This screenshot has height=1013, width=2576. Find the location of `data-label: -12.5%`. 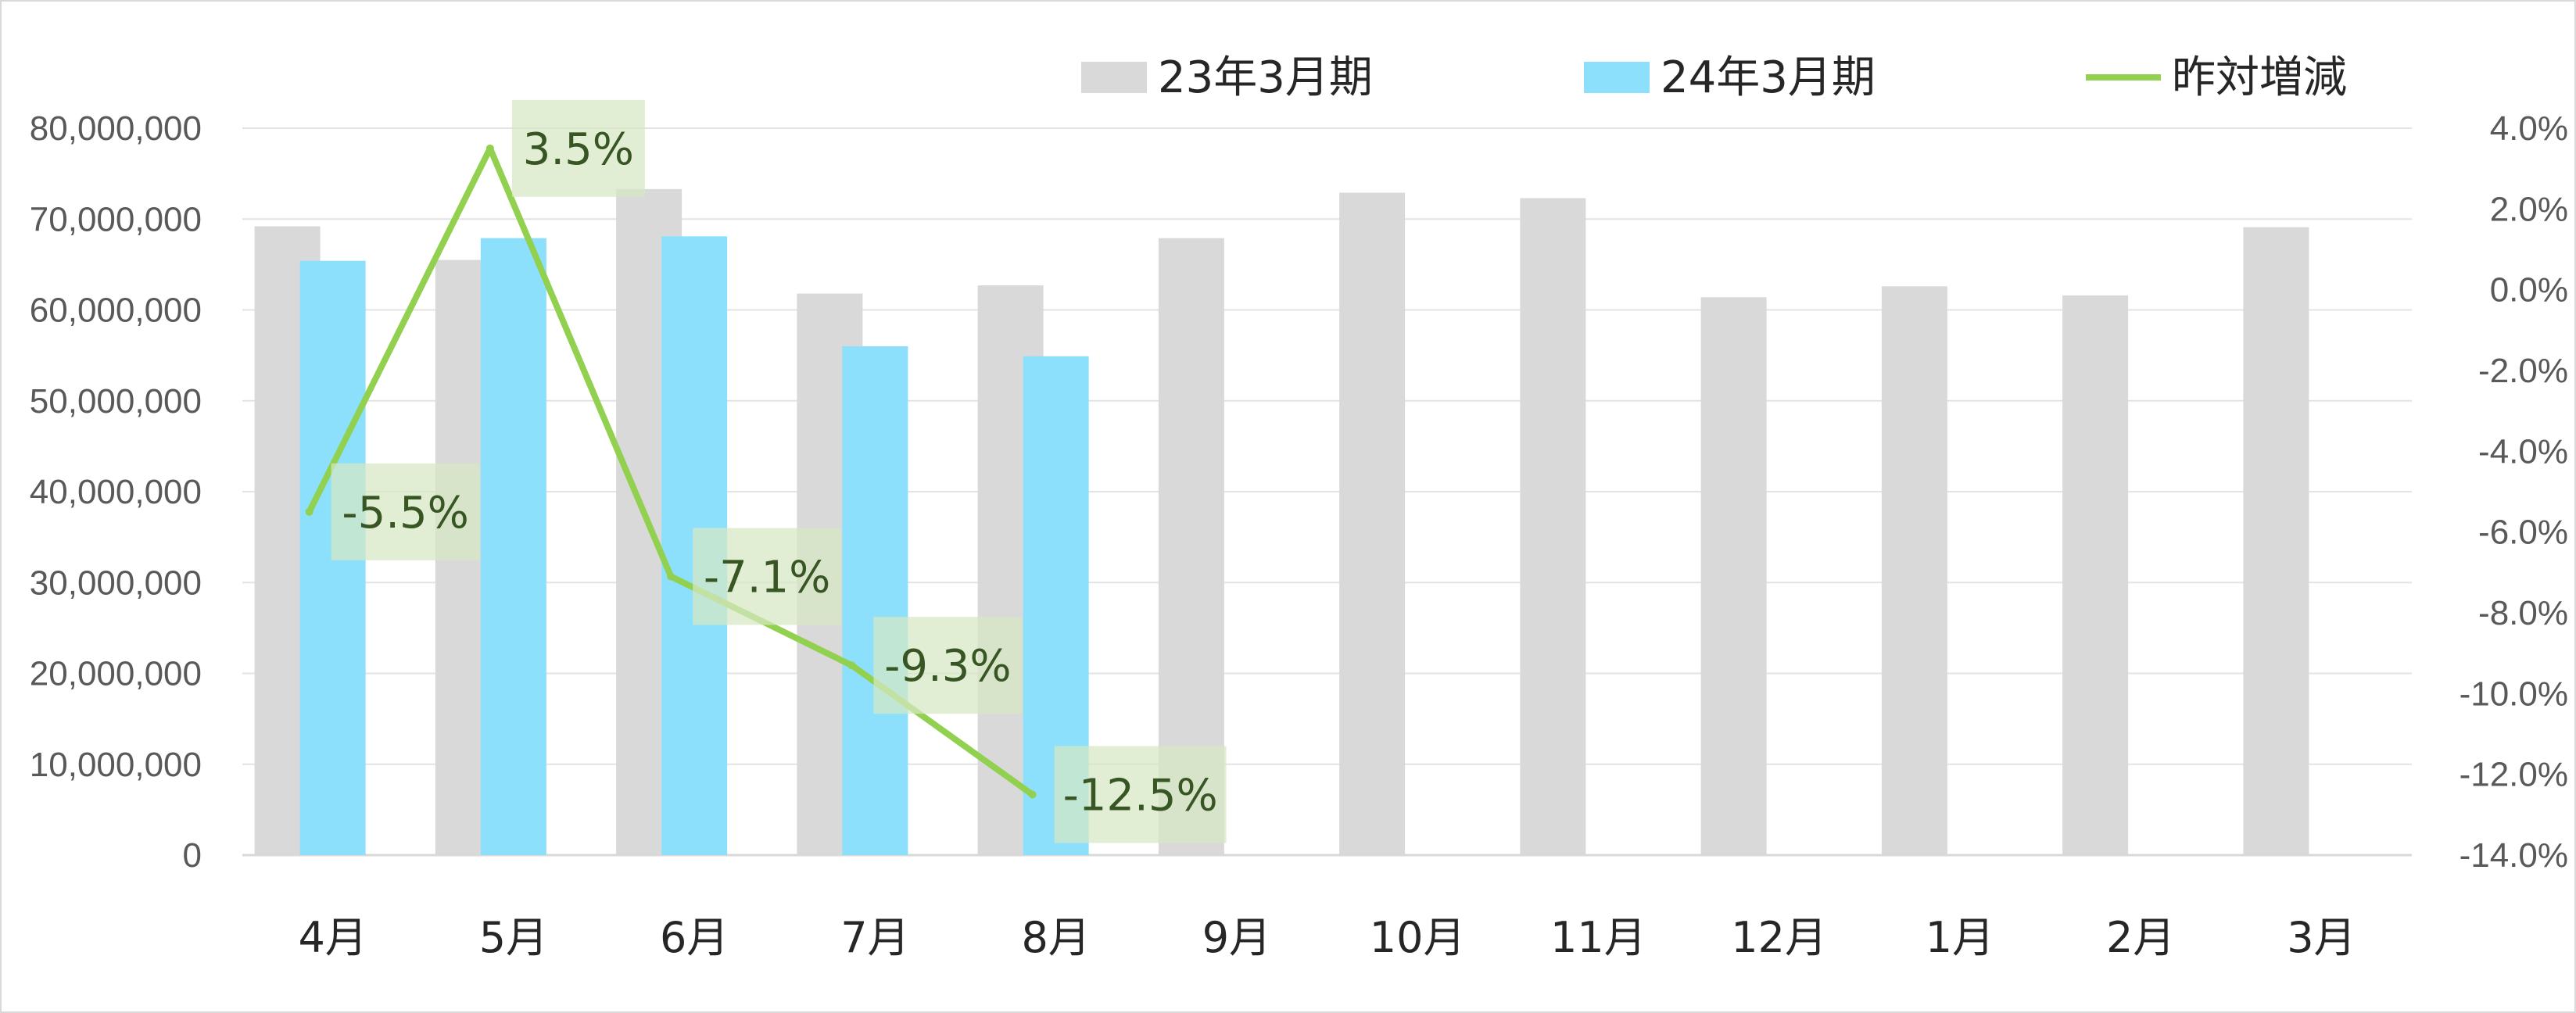

data-label: -12.5% is located at coordinates (1140, 796).